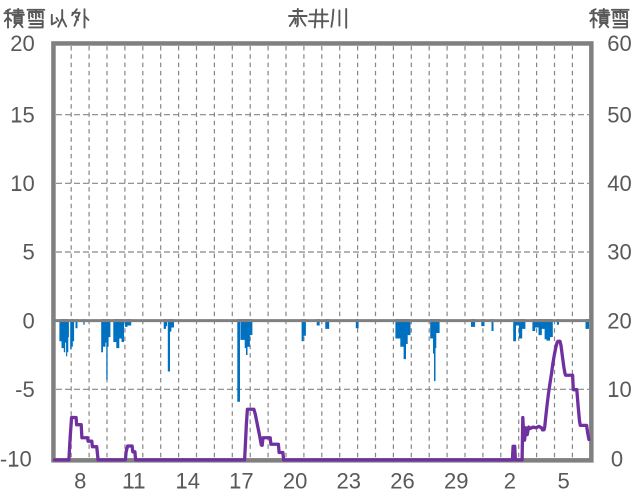 This screenshot has height=501, width=636. I want to click on svg-text: 60, so click(619, 43).